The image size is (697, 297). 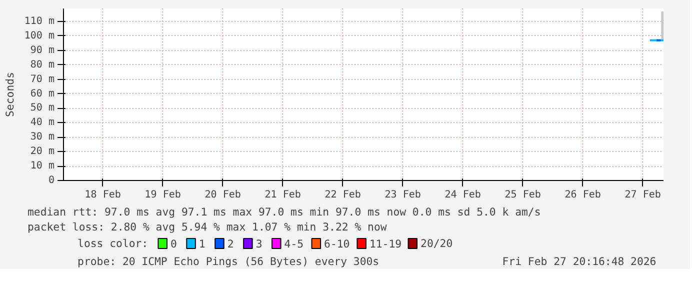 What do you see at coordinates (39, 36) in the screenshot?
I see `y-tick-label: 100 m` at bounding box center [39, 36].